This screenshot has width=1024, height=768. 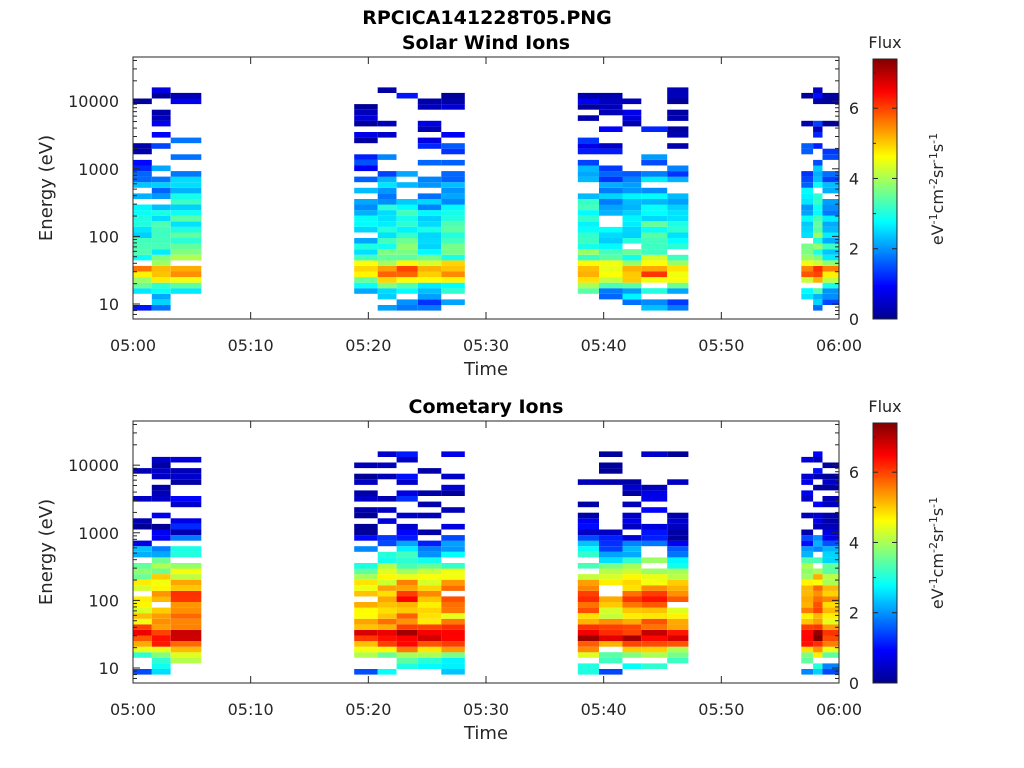 I want to click on x-tick-label: 05:50, so click(x=721, y=709).